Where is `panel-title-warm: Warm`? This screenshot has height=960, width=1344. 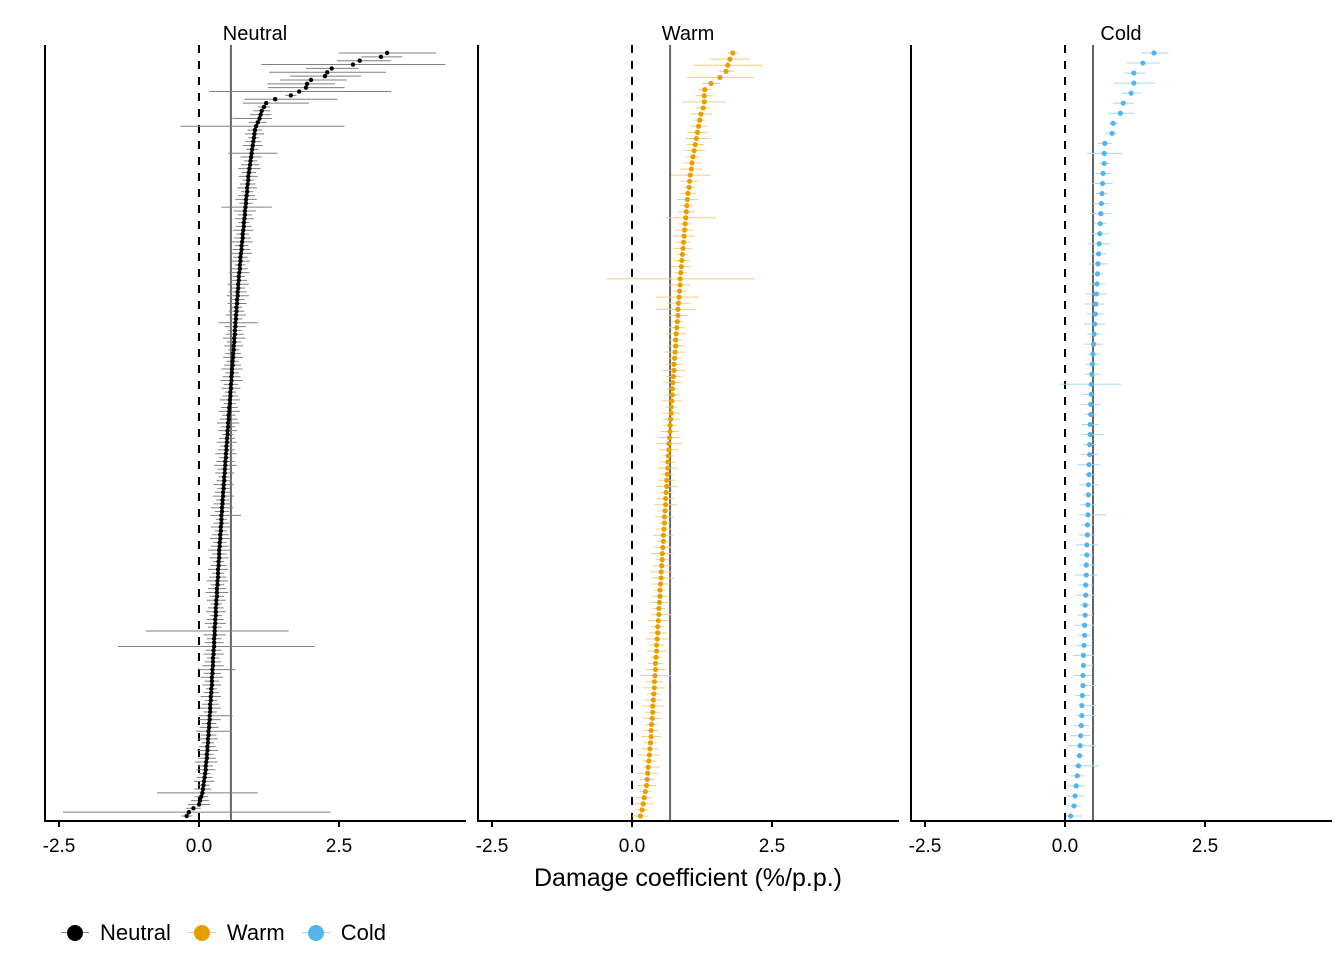
panel-title-warm: Warm is located at coordinates (688, 34).